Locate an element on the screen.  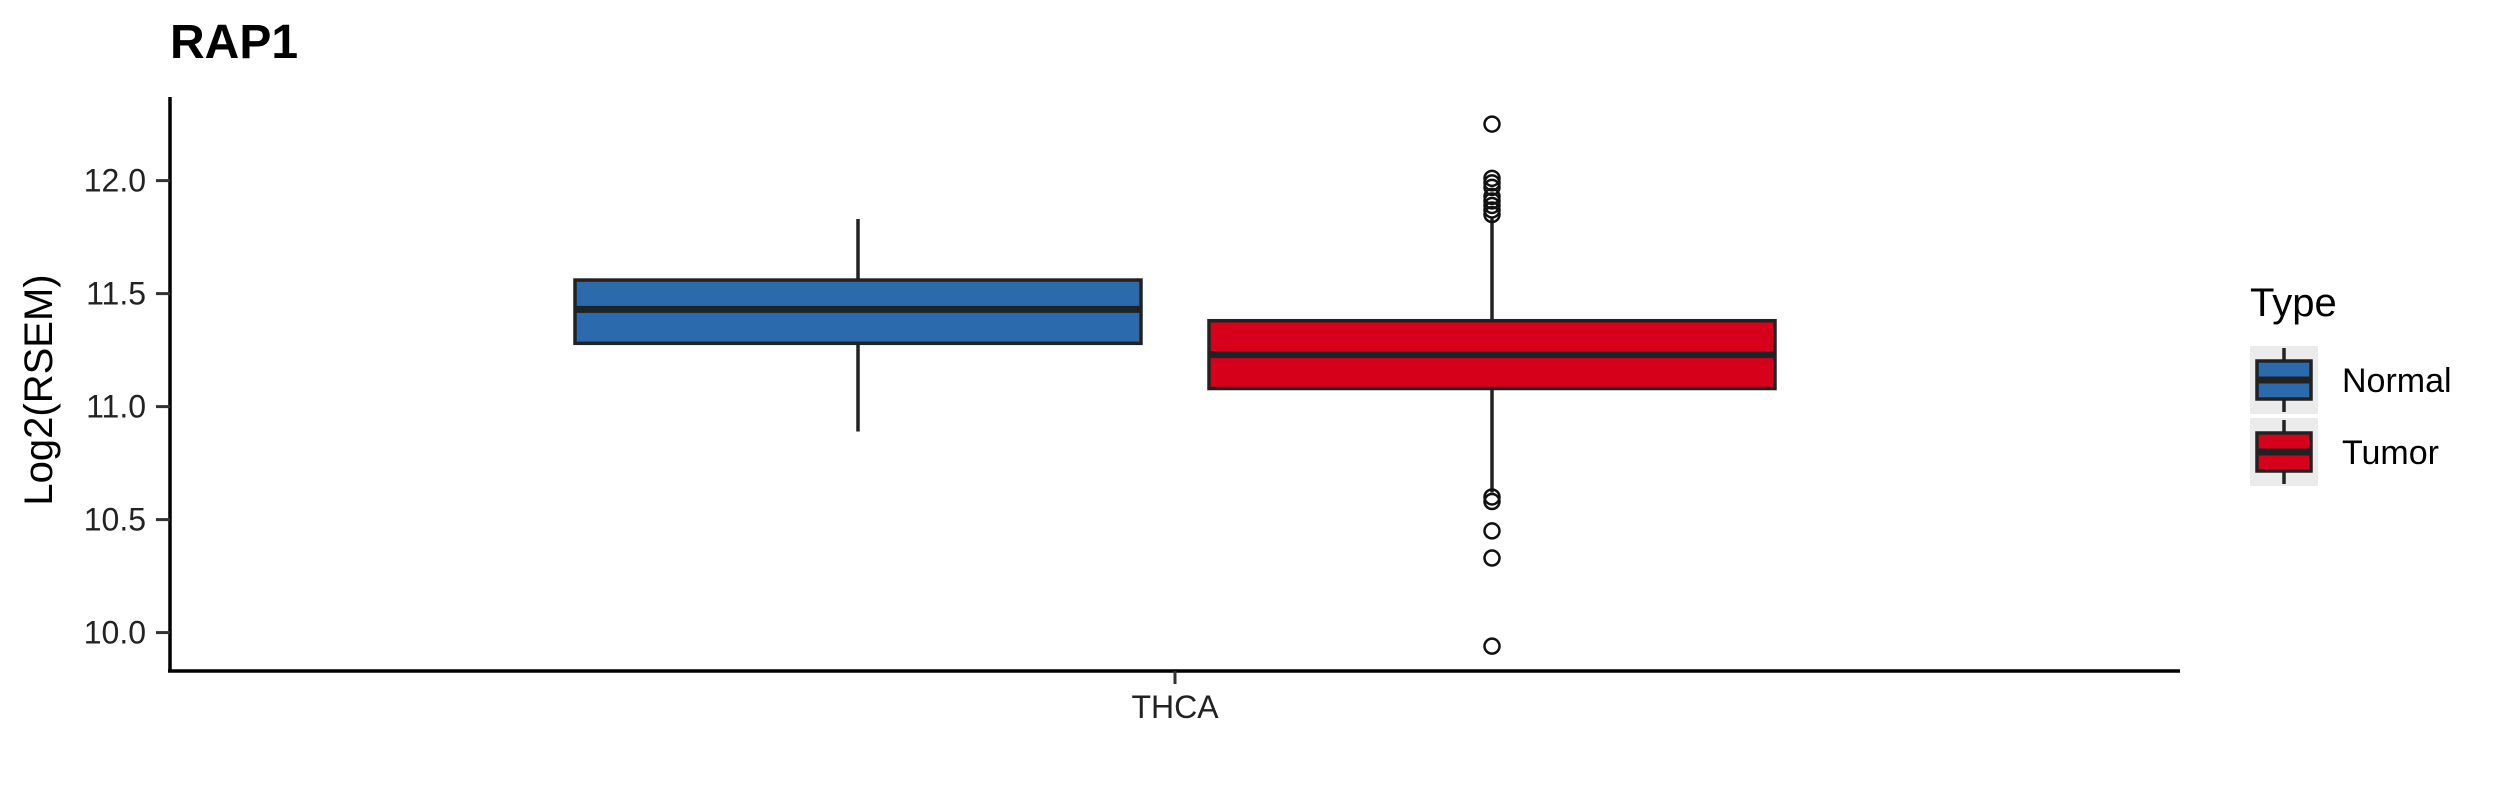
y-axis: 10.0 10.5 11.0 11.5 12.0 is located at coordinates (128, 384).